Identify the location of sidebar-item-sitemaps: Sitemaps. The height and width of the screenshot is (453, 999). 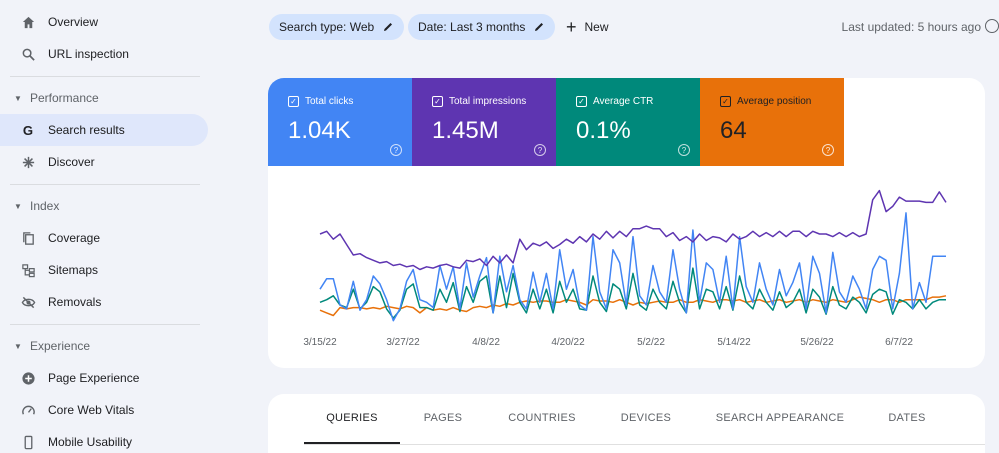
(104, 270).